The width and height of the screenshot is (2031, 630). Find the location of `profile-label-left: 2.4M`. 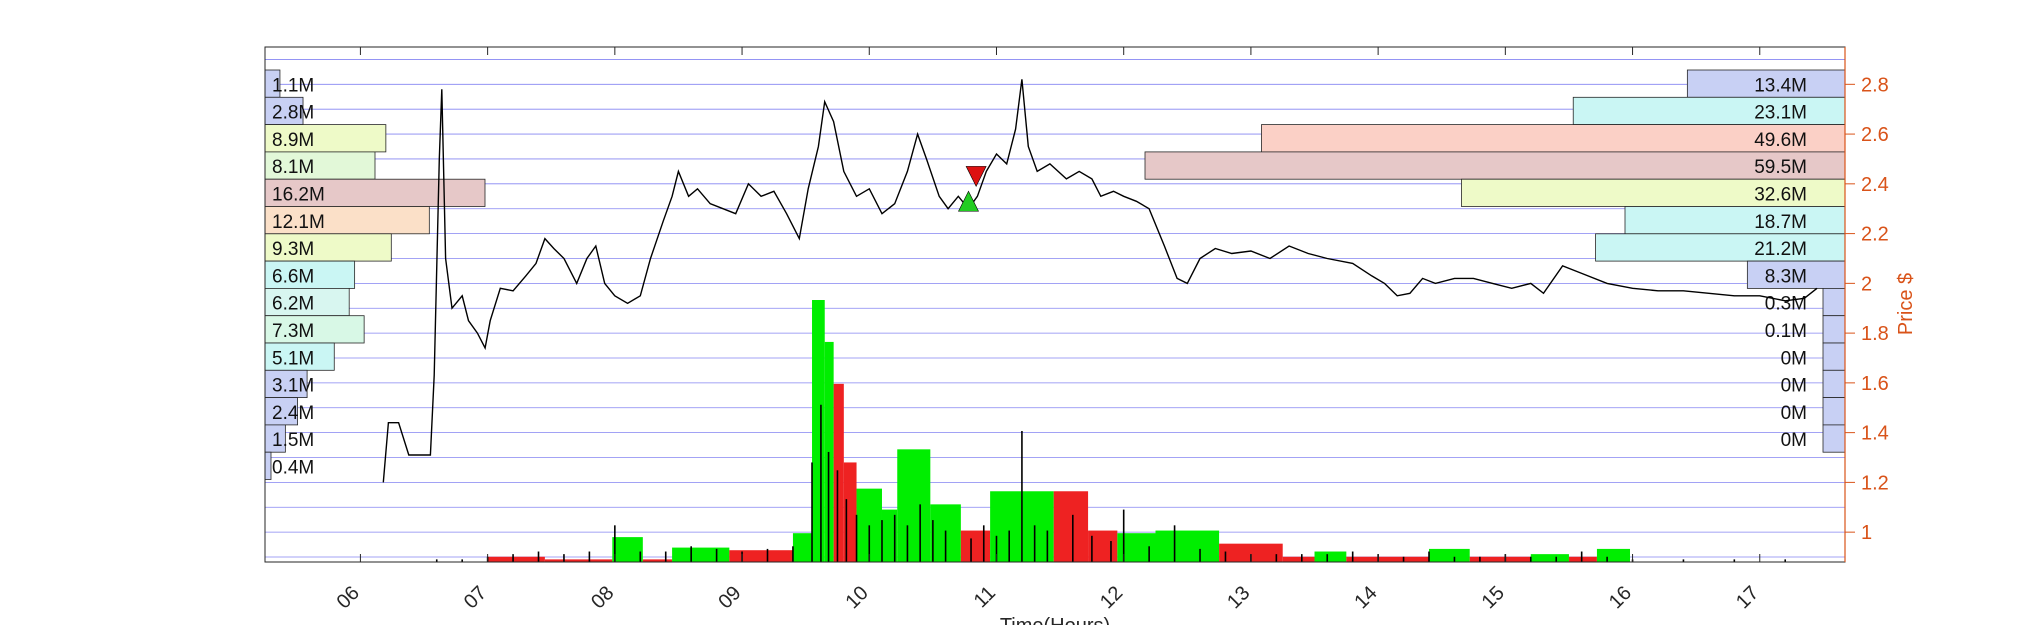

profile-label-left: 2.4M is located at coordinates (293, 413).